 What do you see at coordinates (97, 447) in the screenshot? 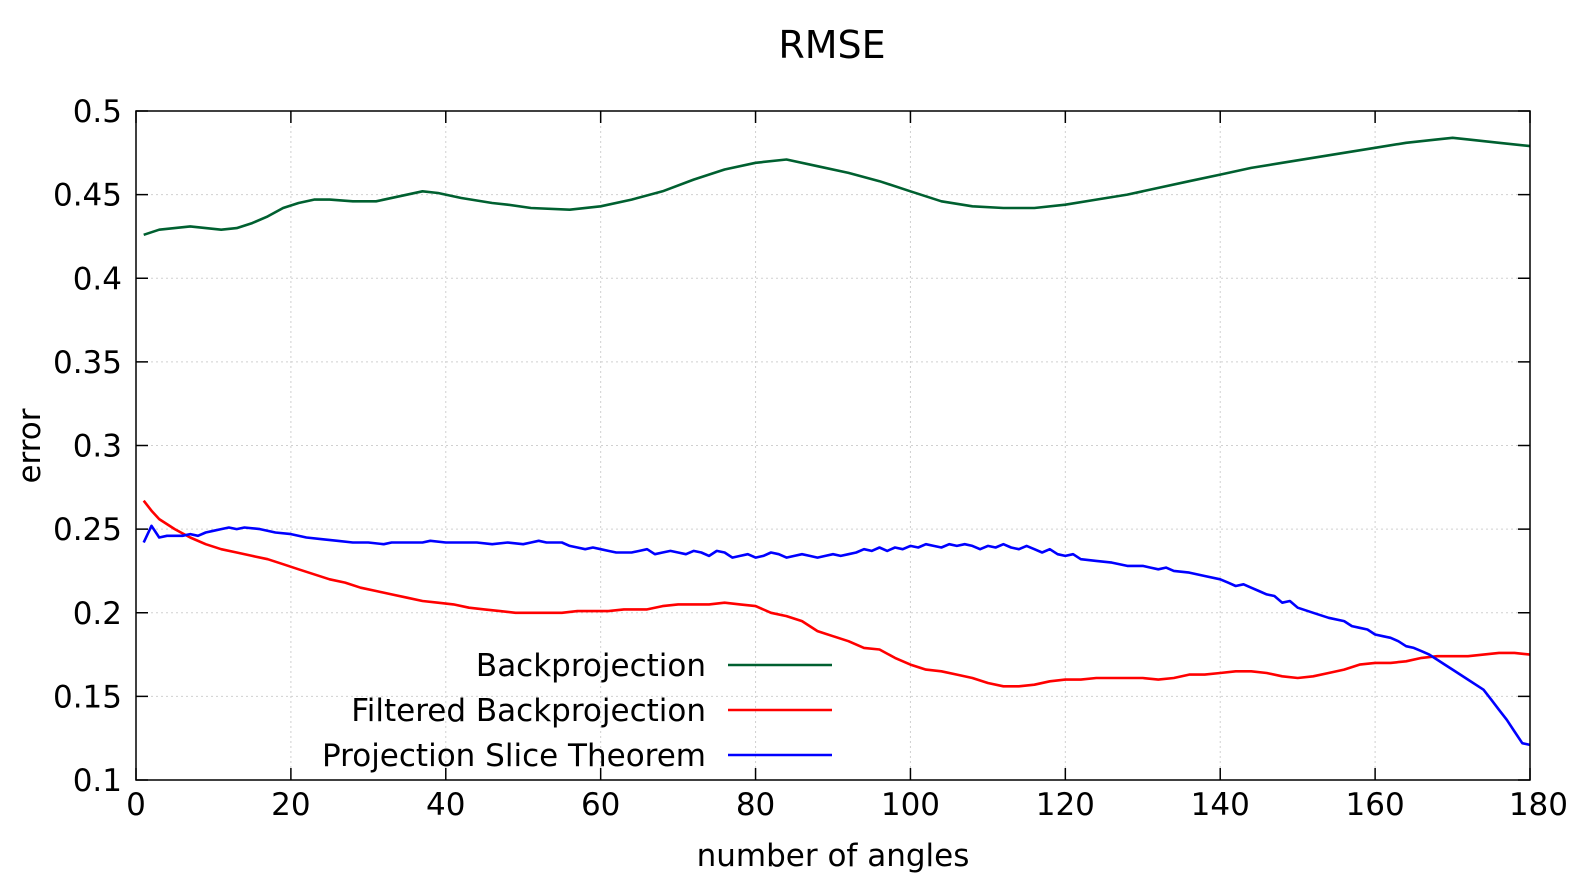
I see `y-tick-label: 0.3` at bounding box center [97, 447].